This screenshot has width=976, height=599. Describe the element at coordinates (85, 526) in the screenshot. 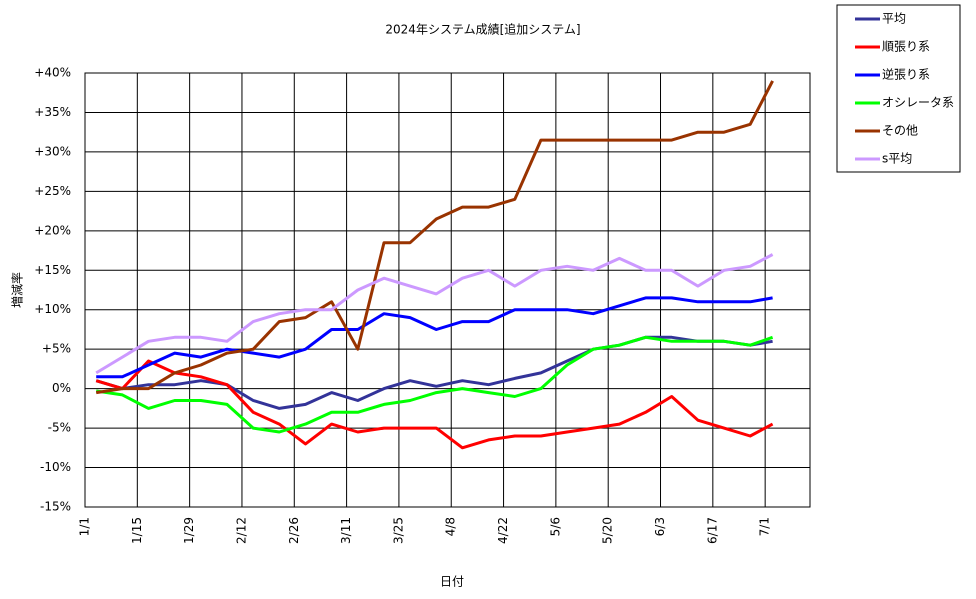

I see `x-tick-label: 1/1` at that location.